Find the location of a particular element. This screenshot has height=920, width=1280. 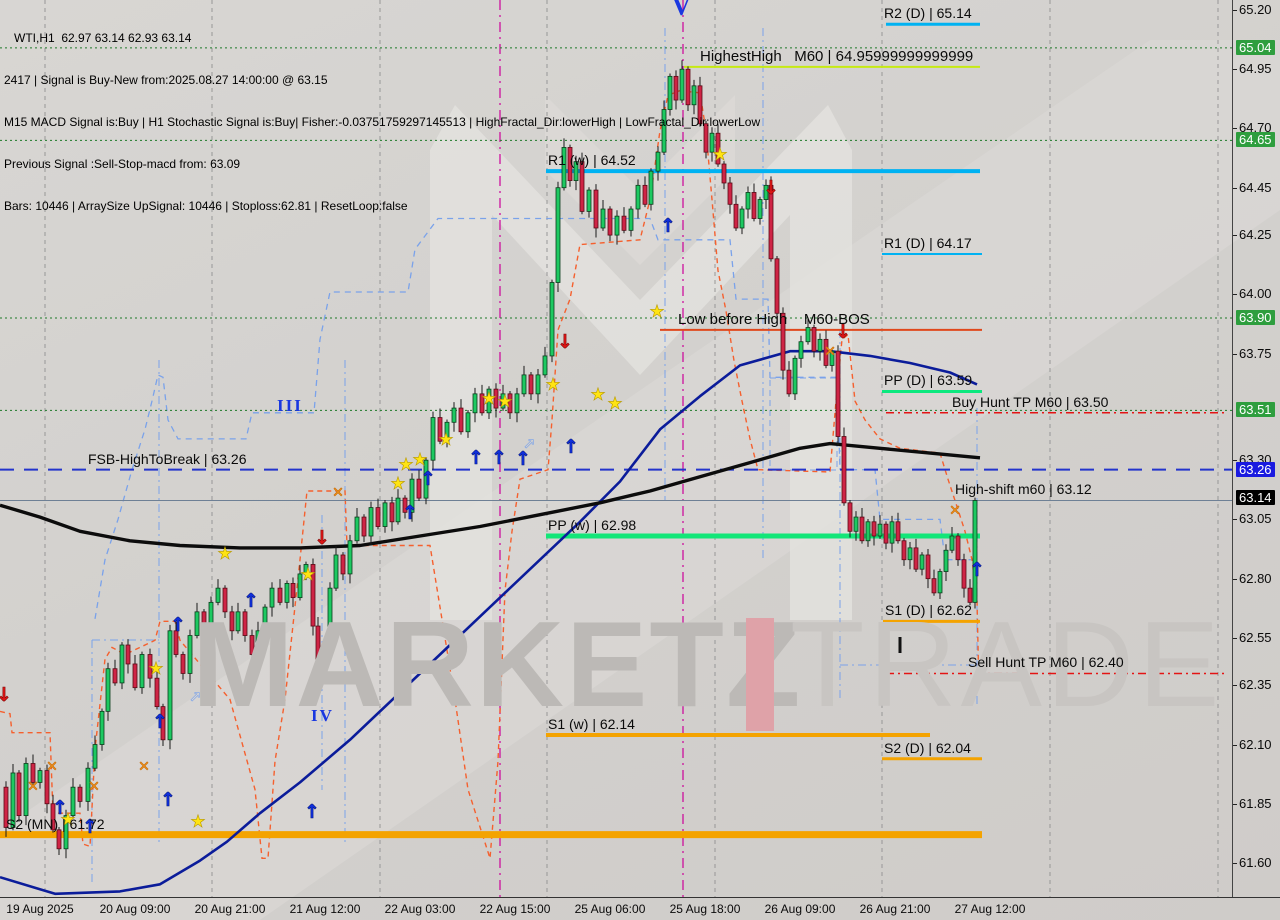

x-signal-icon: ✕ is located at coordinates (830, 352).